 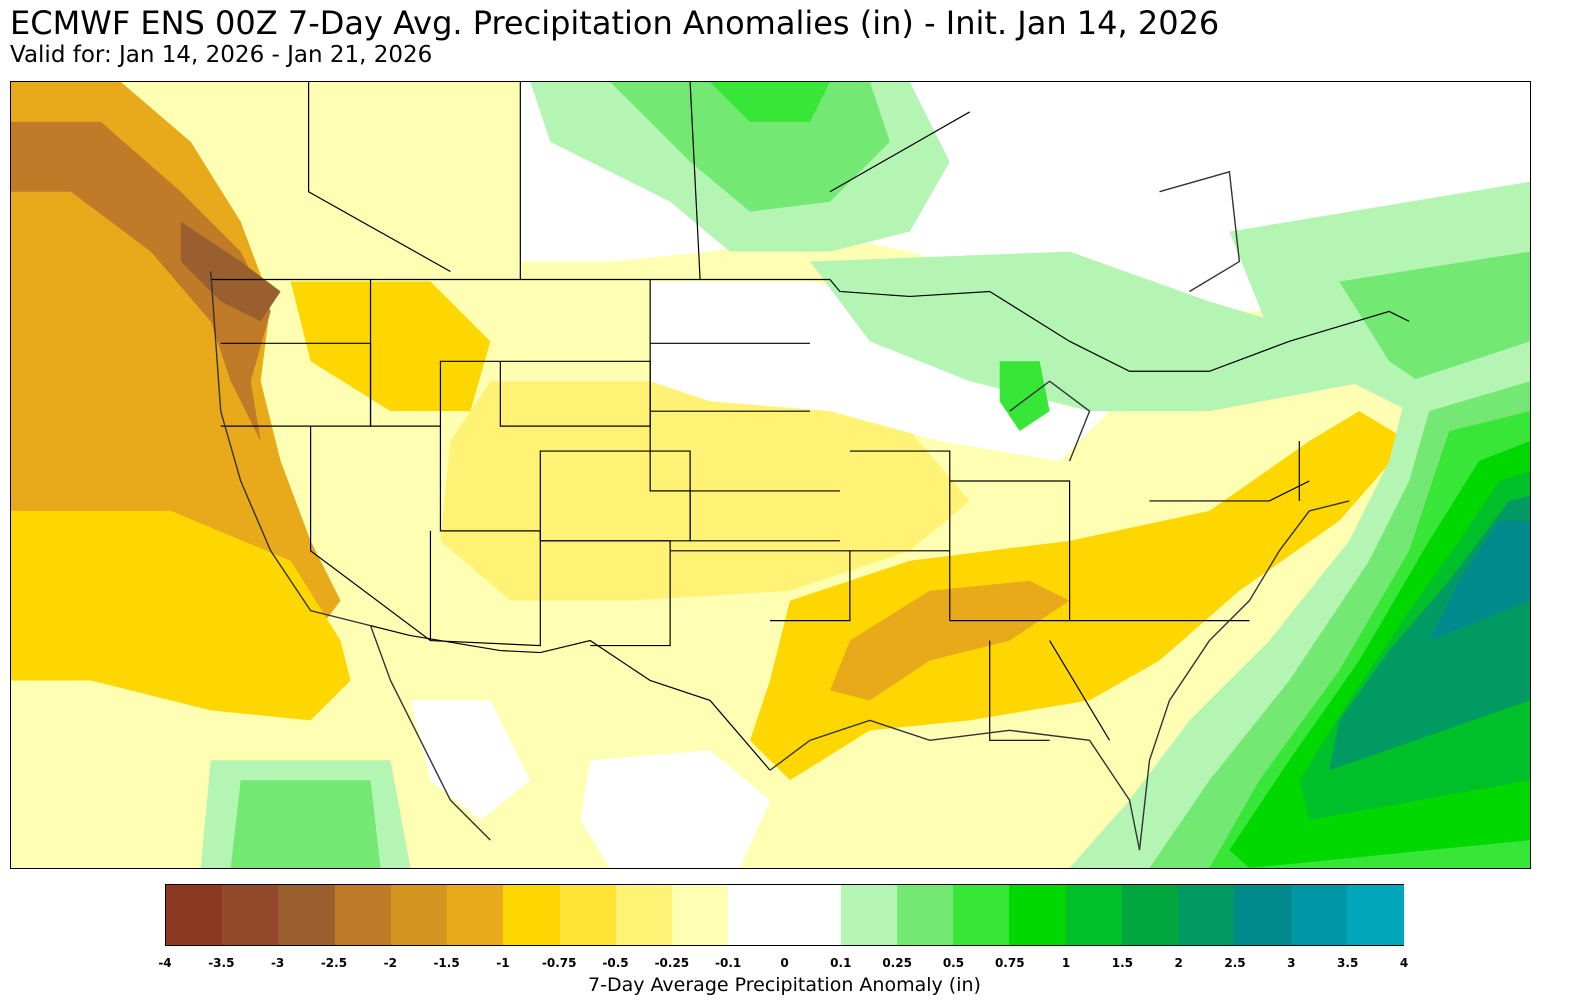 I want to click on sask-manitoba-border, so click(x=695, y=181).